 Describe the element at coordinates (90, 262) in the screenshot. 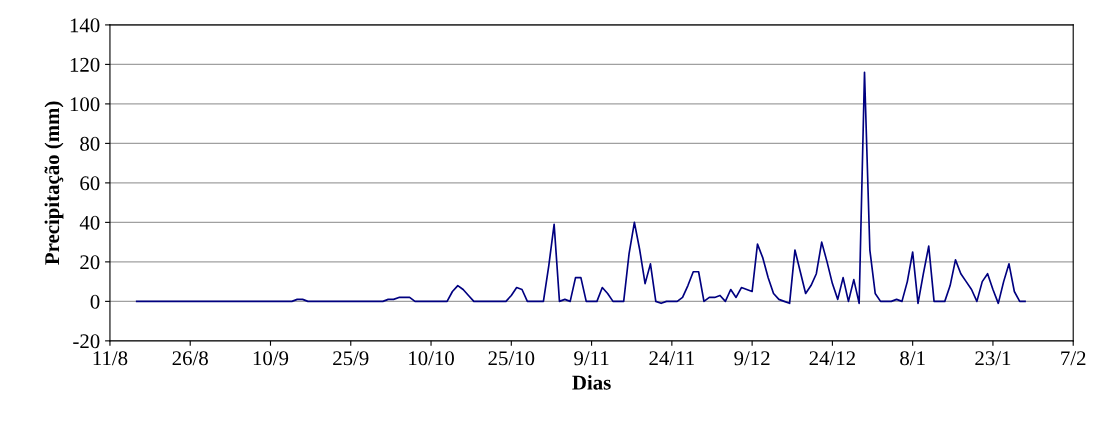

I see `y-tick-label: 20` at that location.